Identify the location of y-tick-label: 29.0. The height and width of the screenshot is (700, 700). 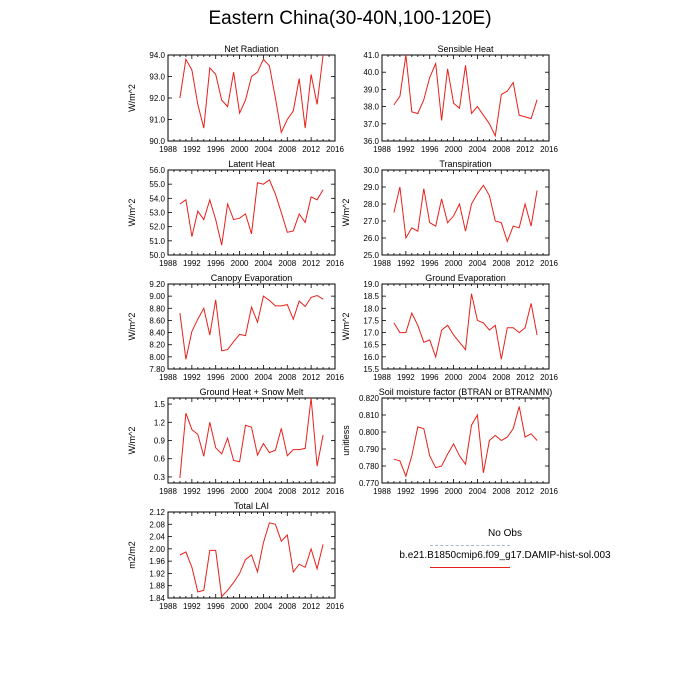
(371, 187).